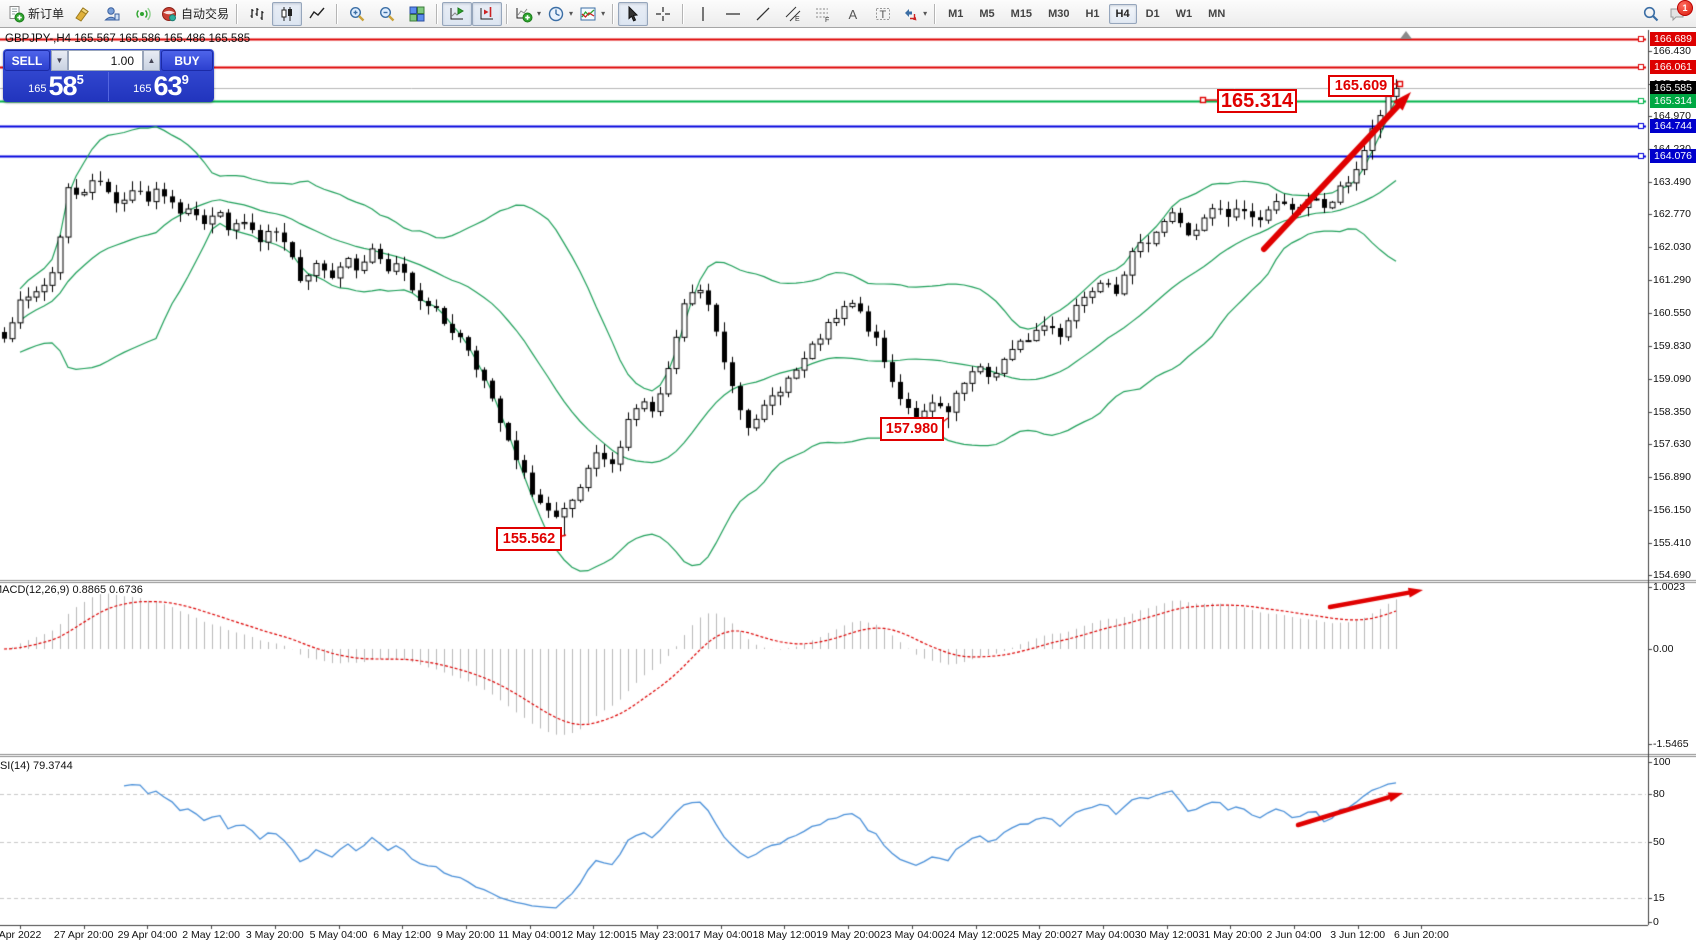 The width and height of the screenshot is (1696, 944). Describe the element at coordinates (733, 14) in the screenshot. I see `horizontal-line-tool-button` at that location.